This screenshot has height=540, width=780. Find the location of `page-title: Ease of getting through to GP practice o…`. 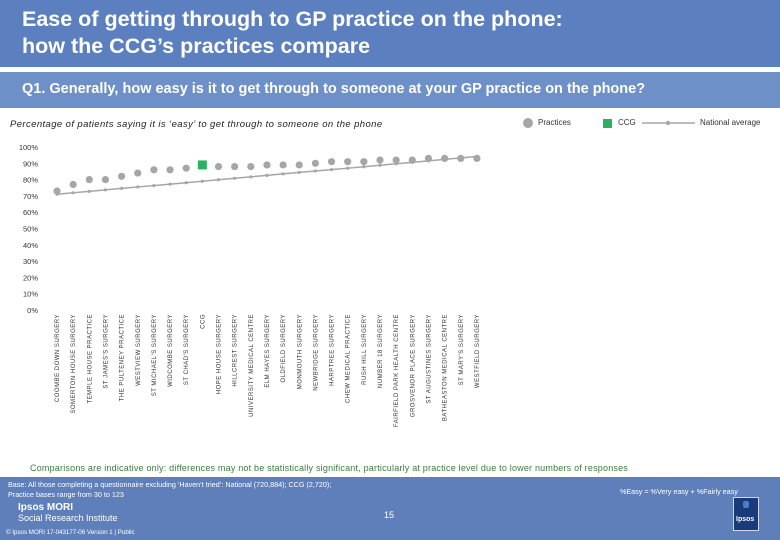

page-title: Ease of getting through to GP practice o… is located at coordinates (392, 33).